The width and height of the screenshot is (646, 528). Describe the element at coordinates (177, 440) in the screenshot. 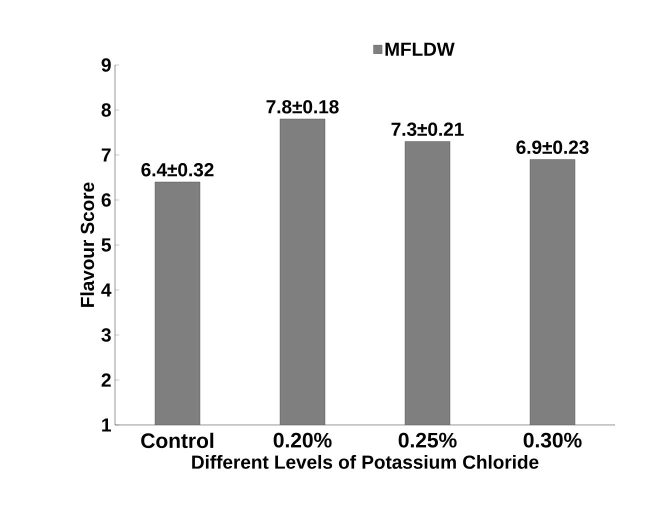

I see `x-tick-label: Control` at that location.